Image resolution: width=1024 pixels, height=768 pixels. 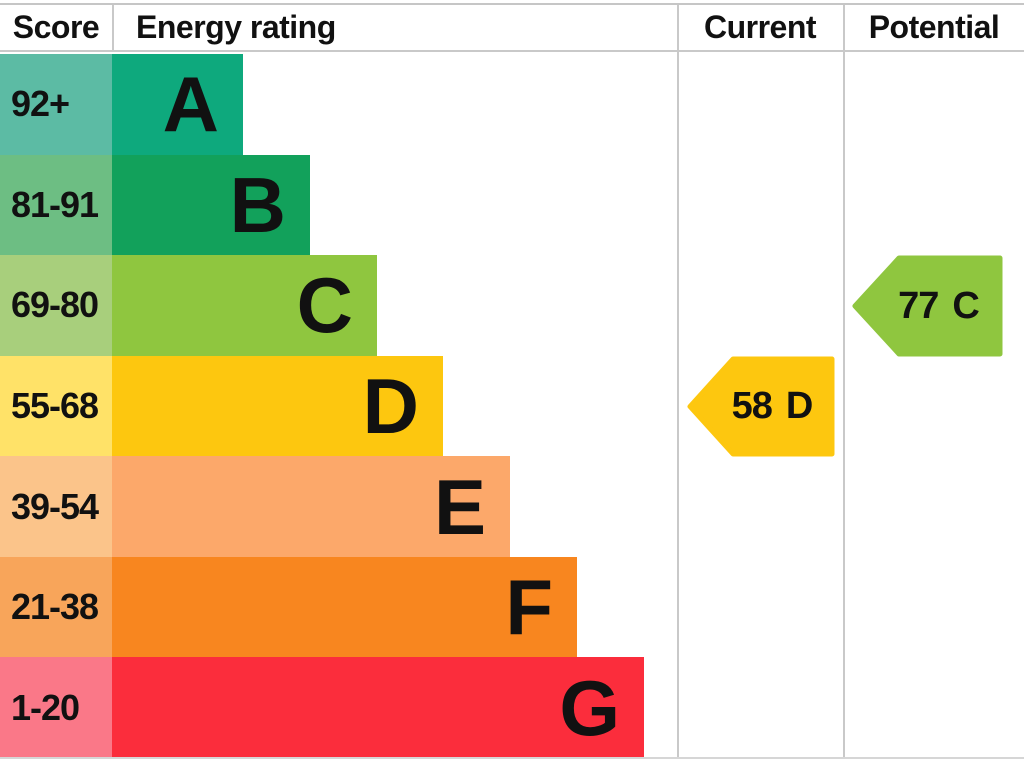 I want to click on current-rating-value: 58, so click(x=752, y=406).